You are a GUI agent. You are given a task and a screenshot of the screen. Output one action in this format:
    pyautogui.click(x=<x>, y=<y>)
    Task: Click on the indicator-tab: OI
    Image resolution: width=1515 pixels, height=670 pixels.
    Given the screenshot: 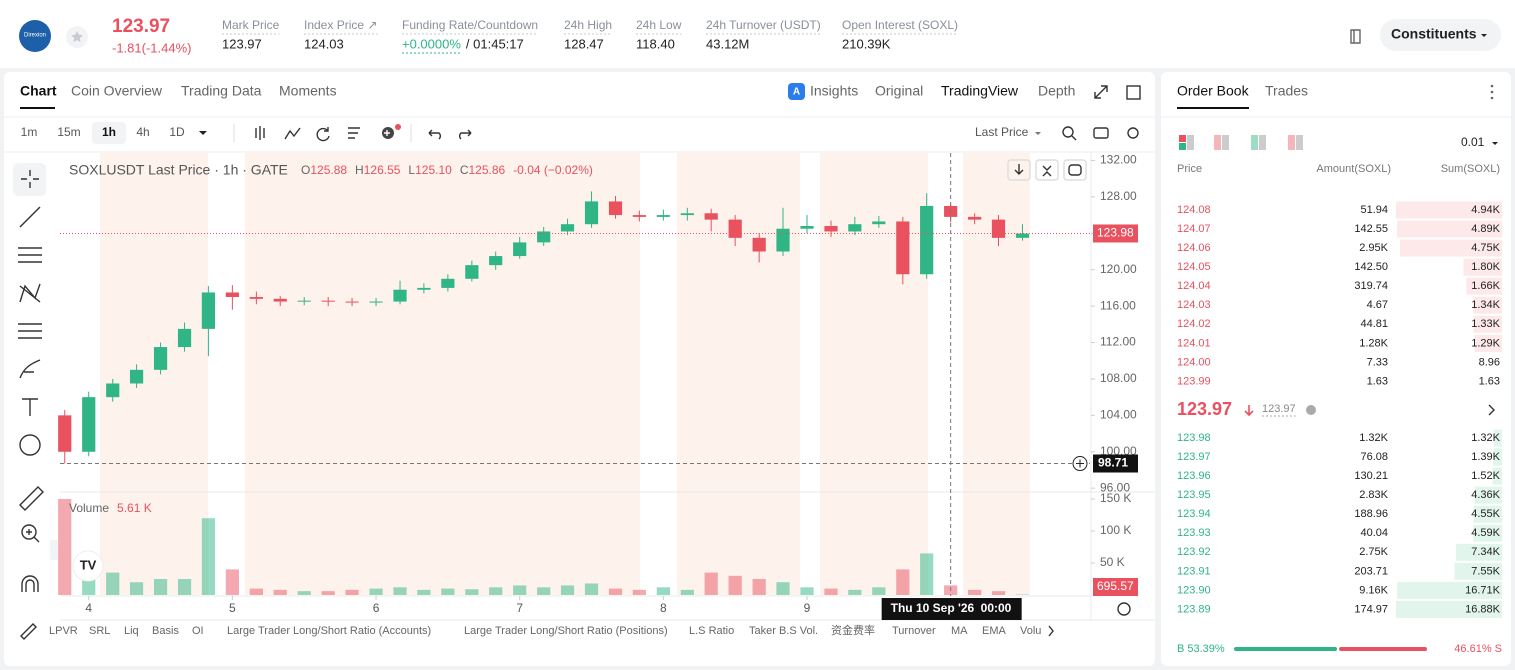 What is the action you would take?
    pyautogui.click(x=198, y=631)
    